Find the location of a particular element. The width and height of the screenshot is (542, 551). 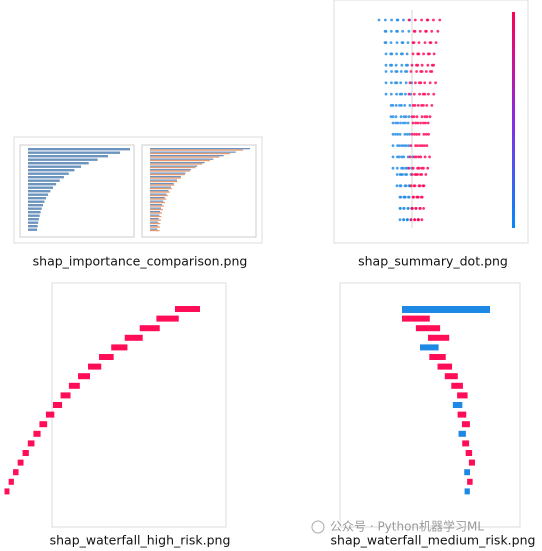

watermark-icon is located at coordinates (318, 527).